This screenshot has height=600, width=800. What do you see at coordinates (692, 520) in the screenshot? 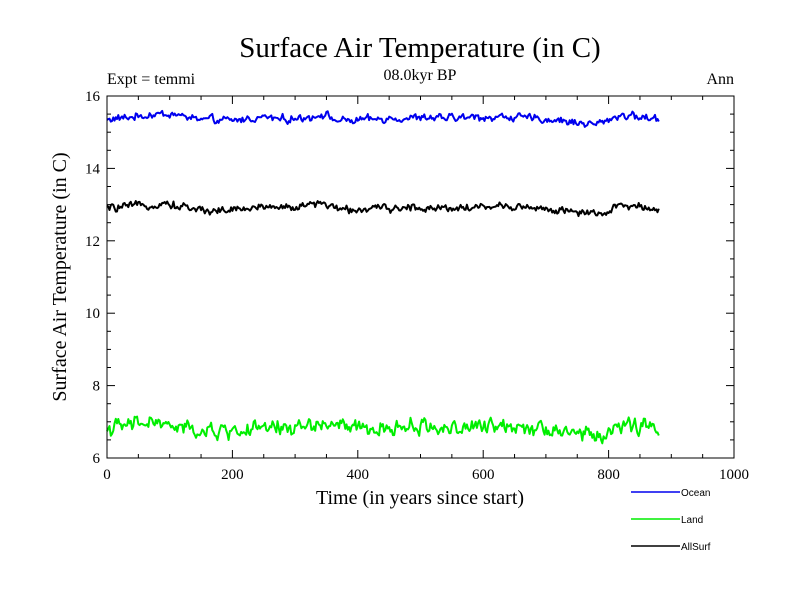
I see `legend-label-land: Land` at bounding box center [692, 520].